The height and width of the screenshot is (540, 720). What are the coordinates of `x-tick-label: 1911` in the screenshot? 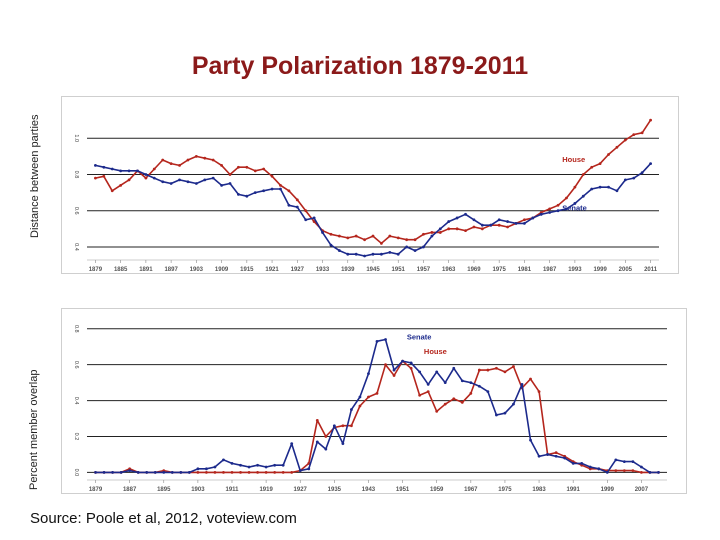 It's located at (232, 490).